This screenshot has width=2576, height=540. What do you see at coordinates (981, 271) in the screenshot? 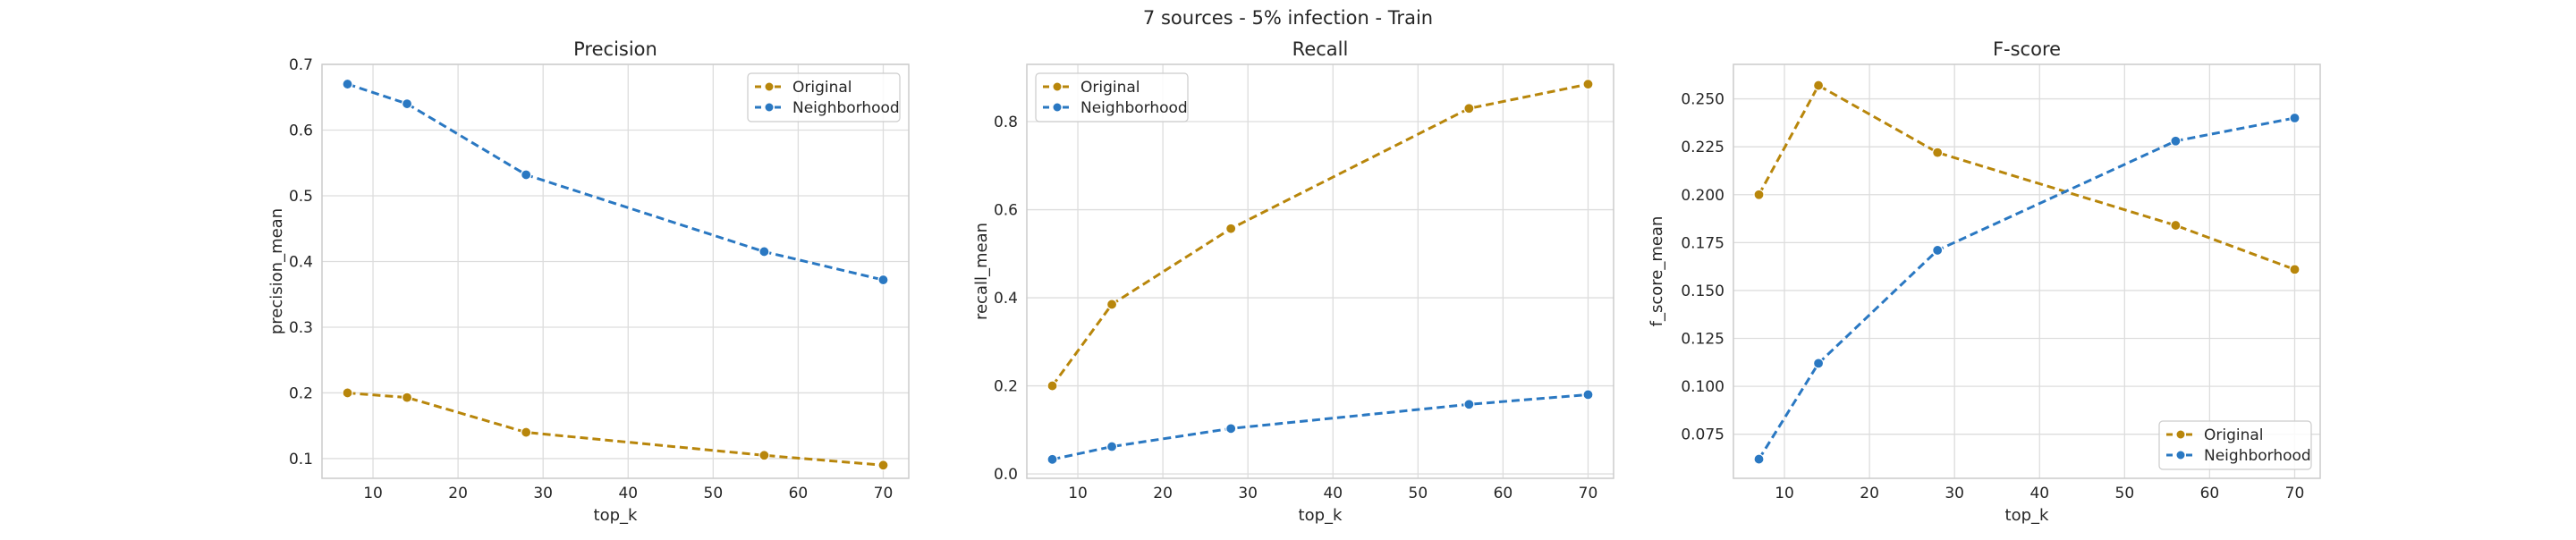
I see `y-axis-label: recall_mean` at bounding box center [981, 271].